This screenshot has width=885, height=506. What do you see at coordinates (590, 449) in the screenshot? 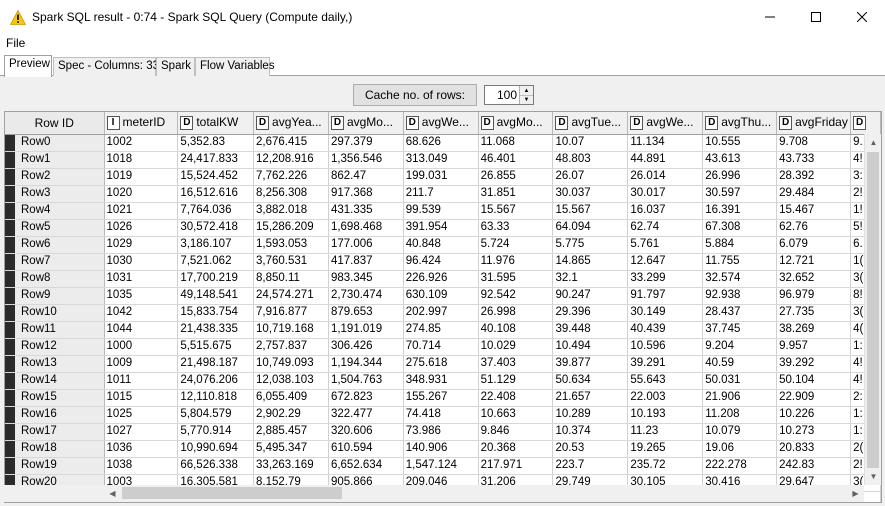
I see `table-cell: 20.53` at bounding box center [590, 449].